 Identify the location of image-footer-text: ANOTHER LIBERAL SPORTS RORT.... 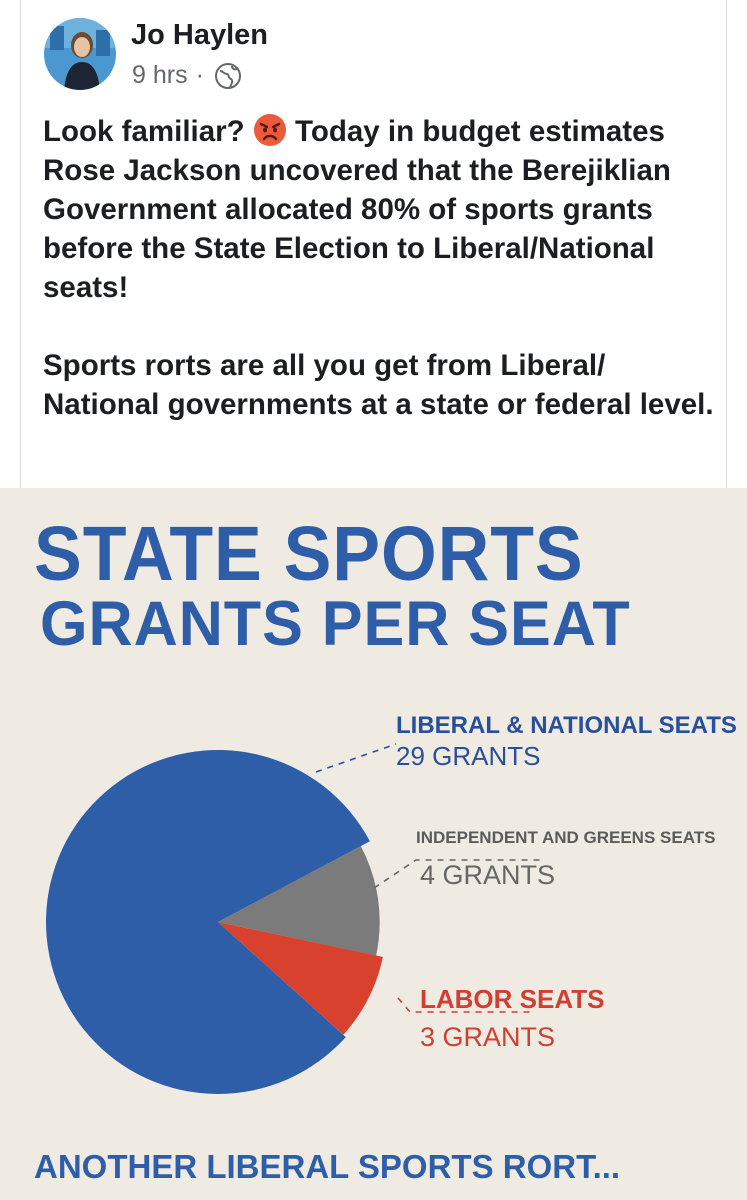
(327, 1166).